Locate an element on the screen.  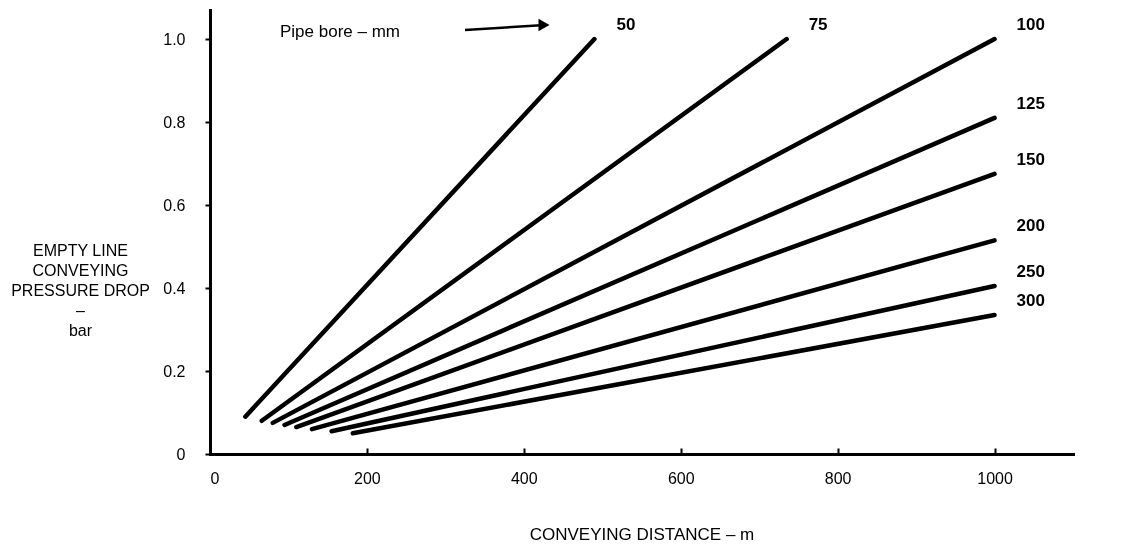
y-tick-label: 0.6 is located at coordinates (174, 205).